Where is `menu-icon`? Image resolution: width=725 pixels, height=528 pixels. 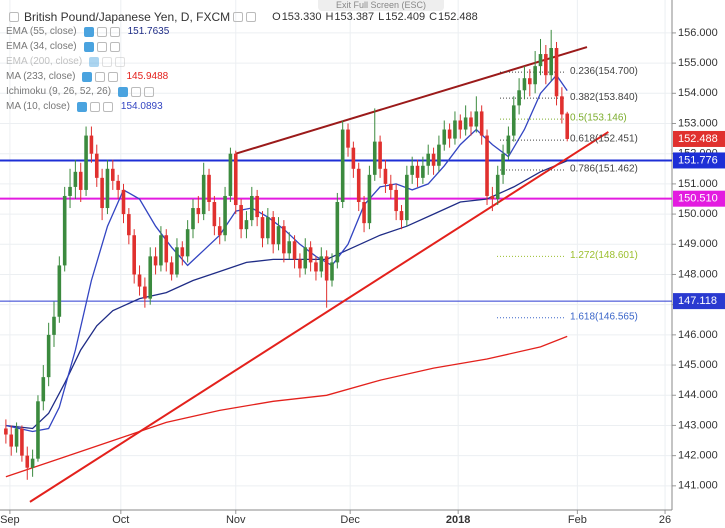
menu-icon is located at coordinates (238, 16).